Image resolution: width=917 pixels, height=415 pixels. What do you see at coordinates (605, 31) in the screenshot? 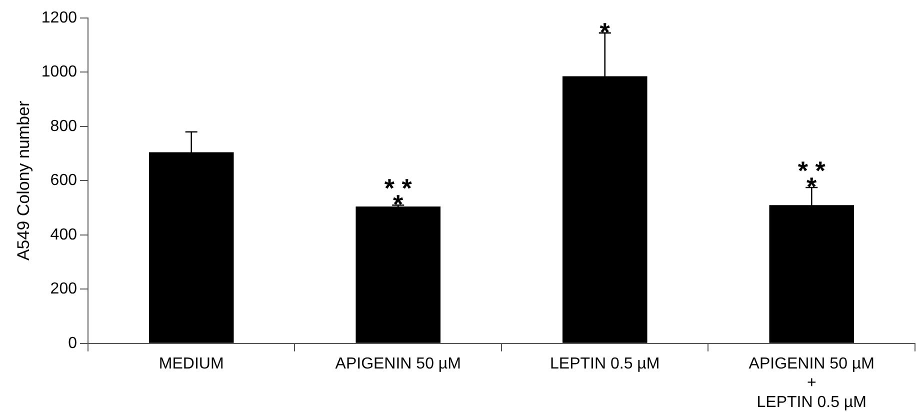
I see `data-label: *` at bounding box center [605, 31].